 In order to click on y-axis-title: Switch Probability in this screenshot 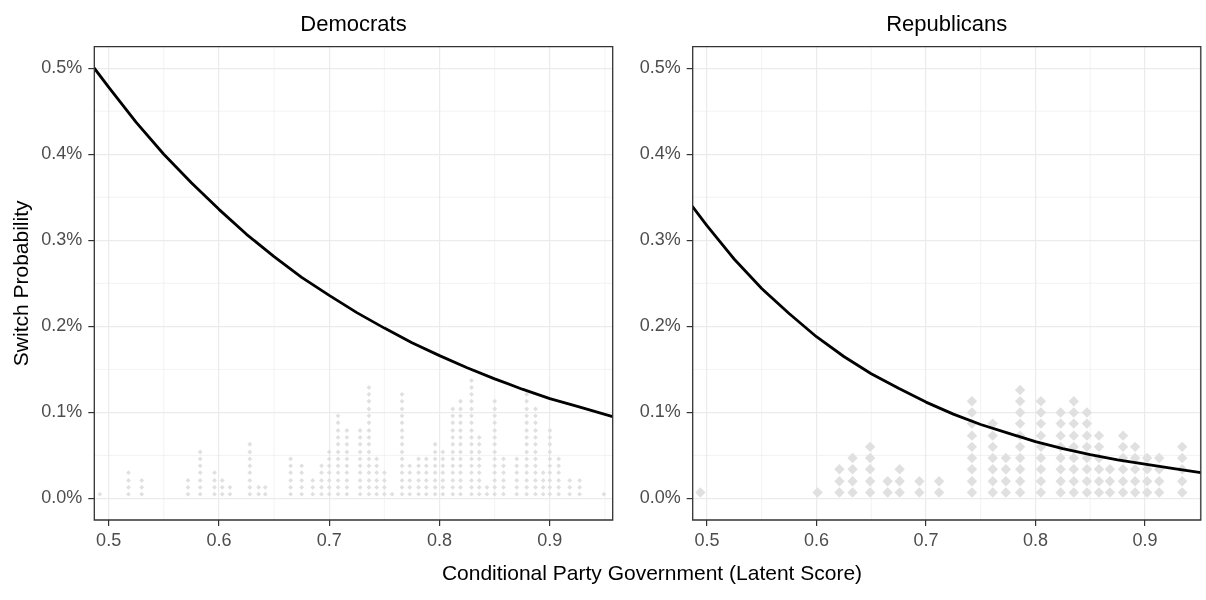, I will do `click(21, 283)`.